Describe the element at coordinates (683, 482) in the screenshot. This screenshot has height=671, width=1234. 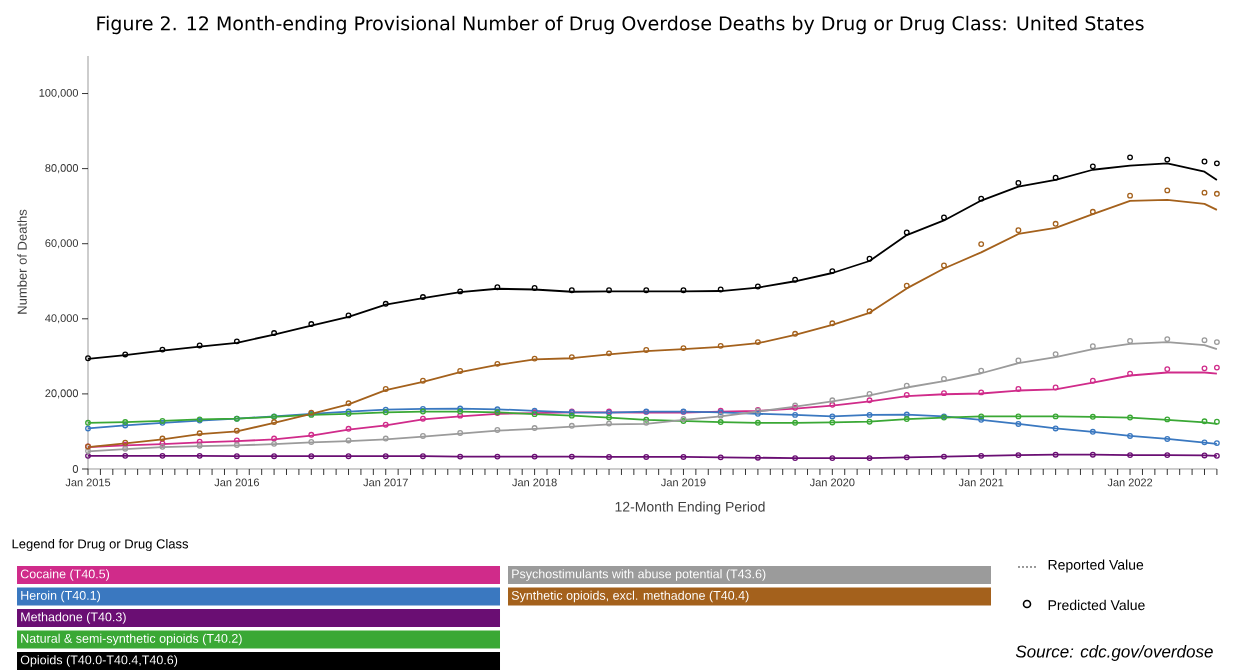
I see `x-tick-label: Jan 2019` at that location.